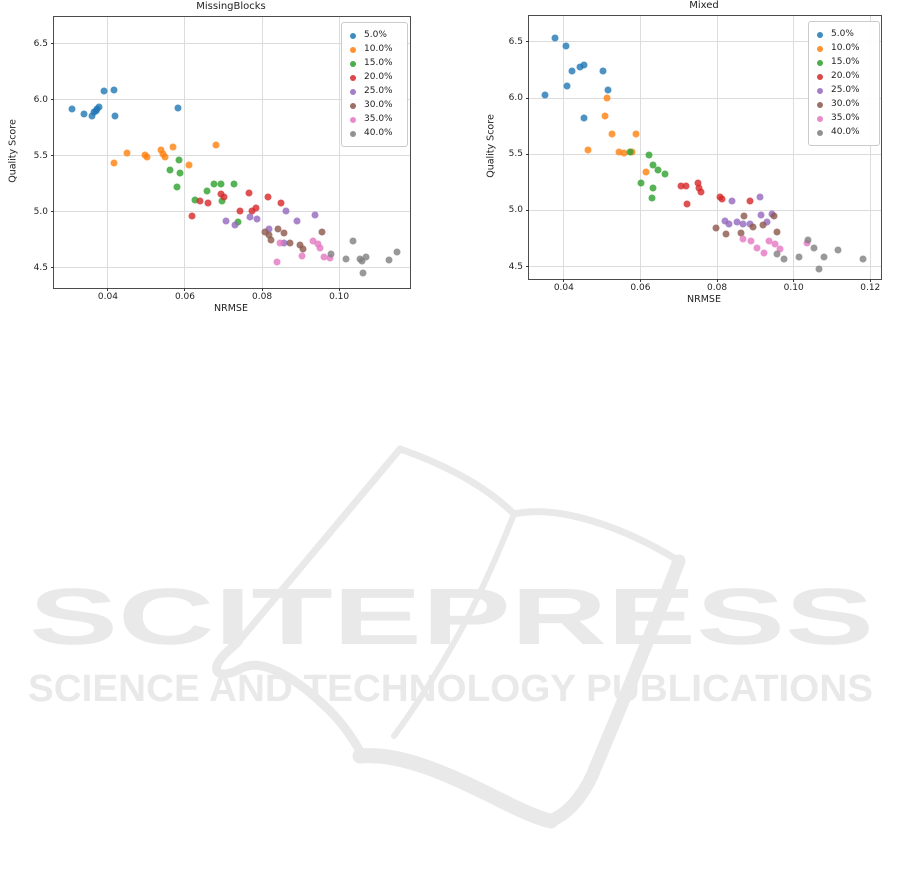 This screenshot has height=876, width=901. Describe the element at coordinates (842, 34) in the screenshot. I see `legend-label: 5.0%` at that location.